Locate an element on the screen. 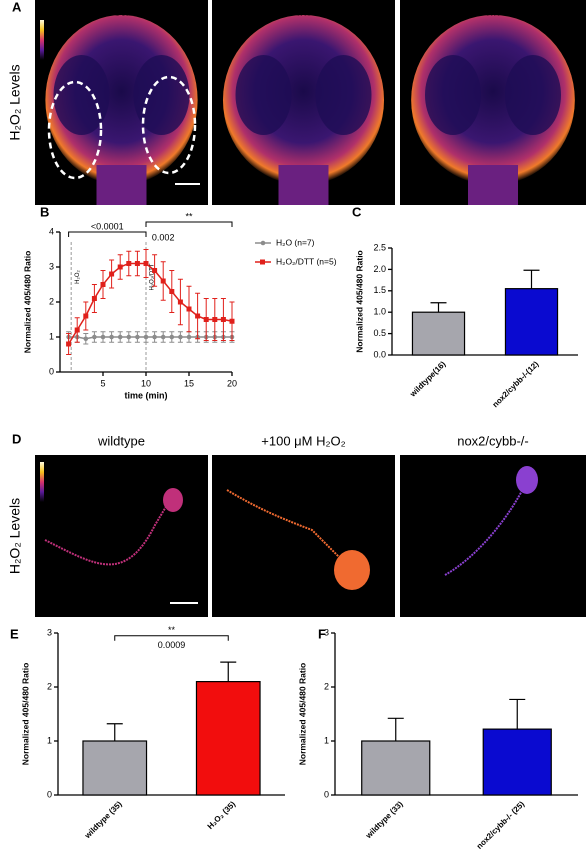 This screenshot has height=852, width=586. image-title: +2.5 mM DTT is located at coordinates (493, 10).